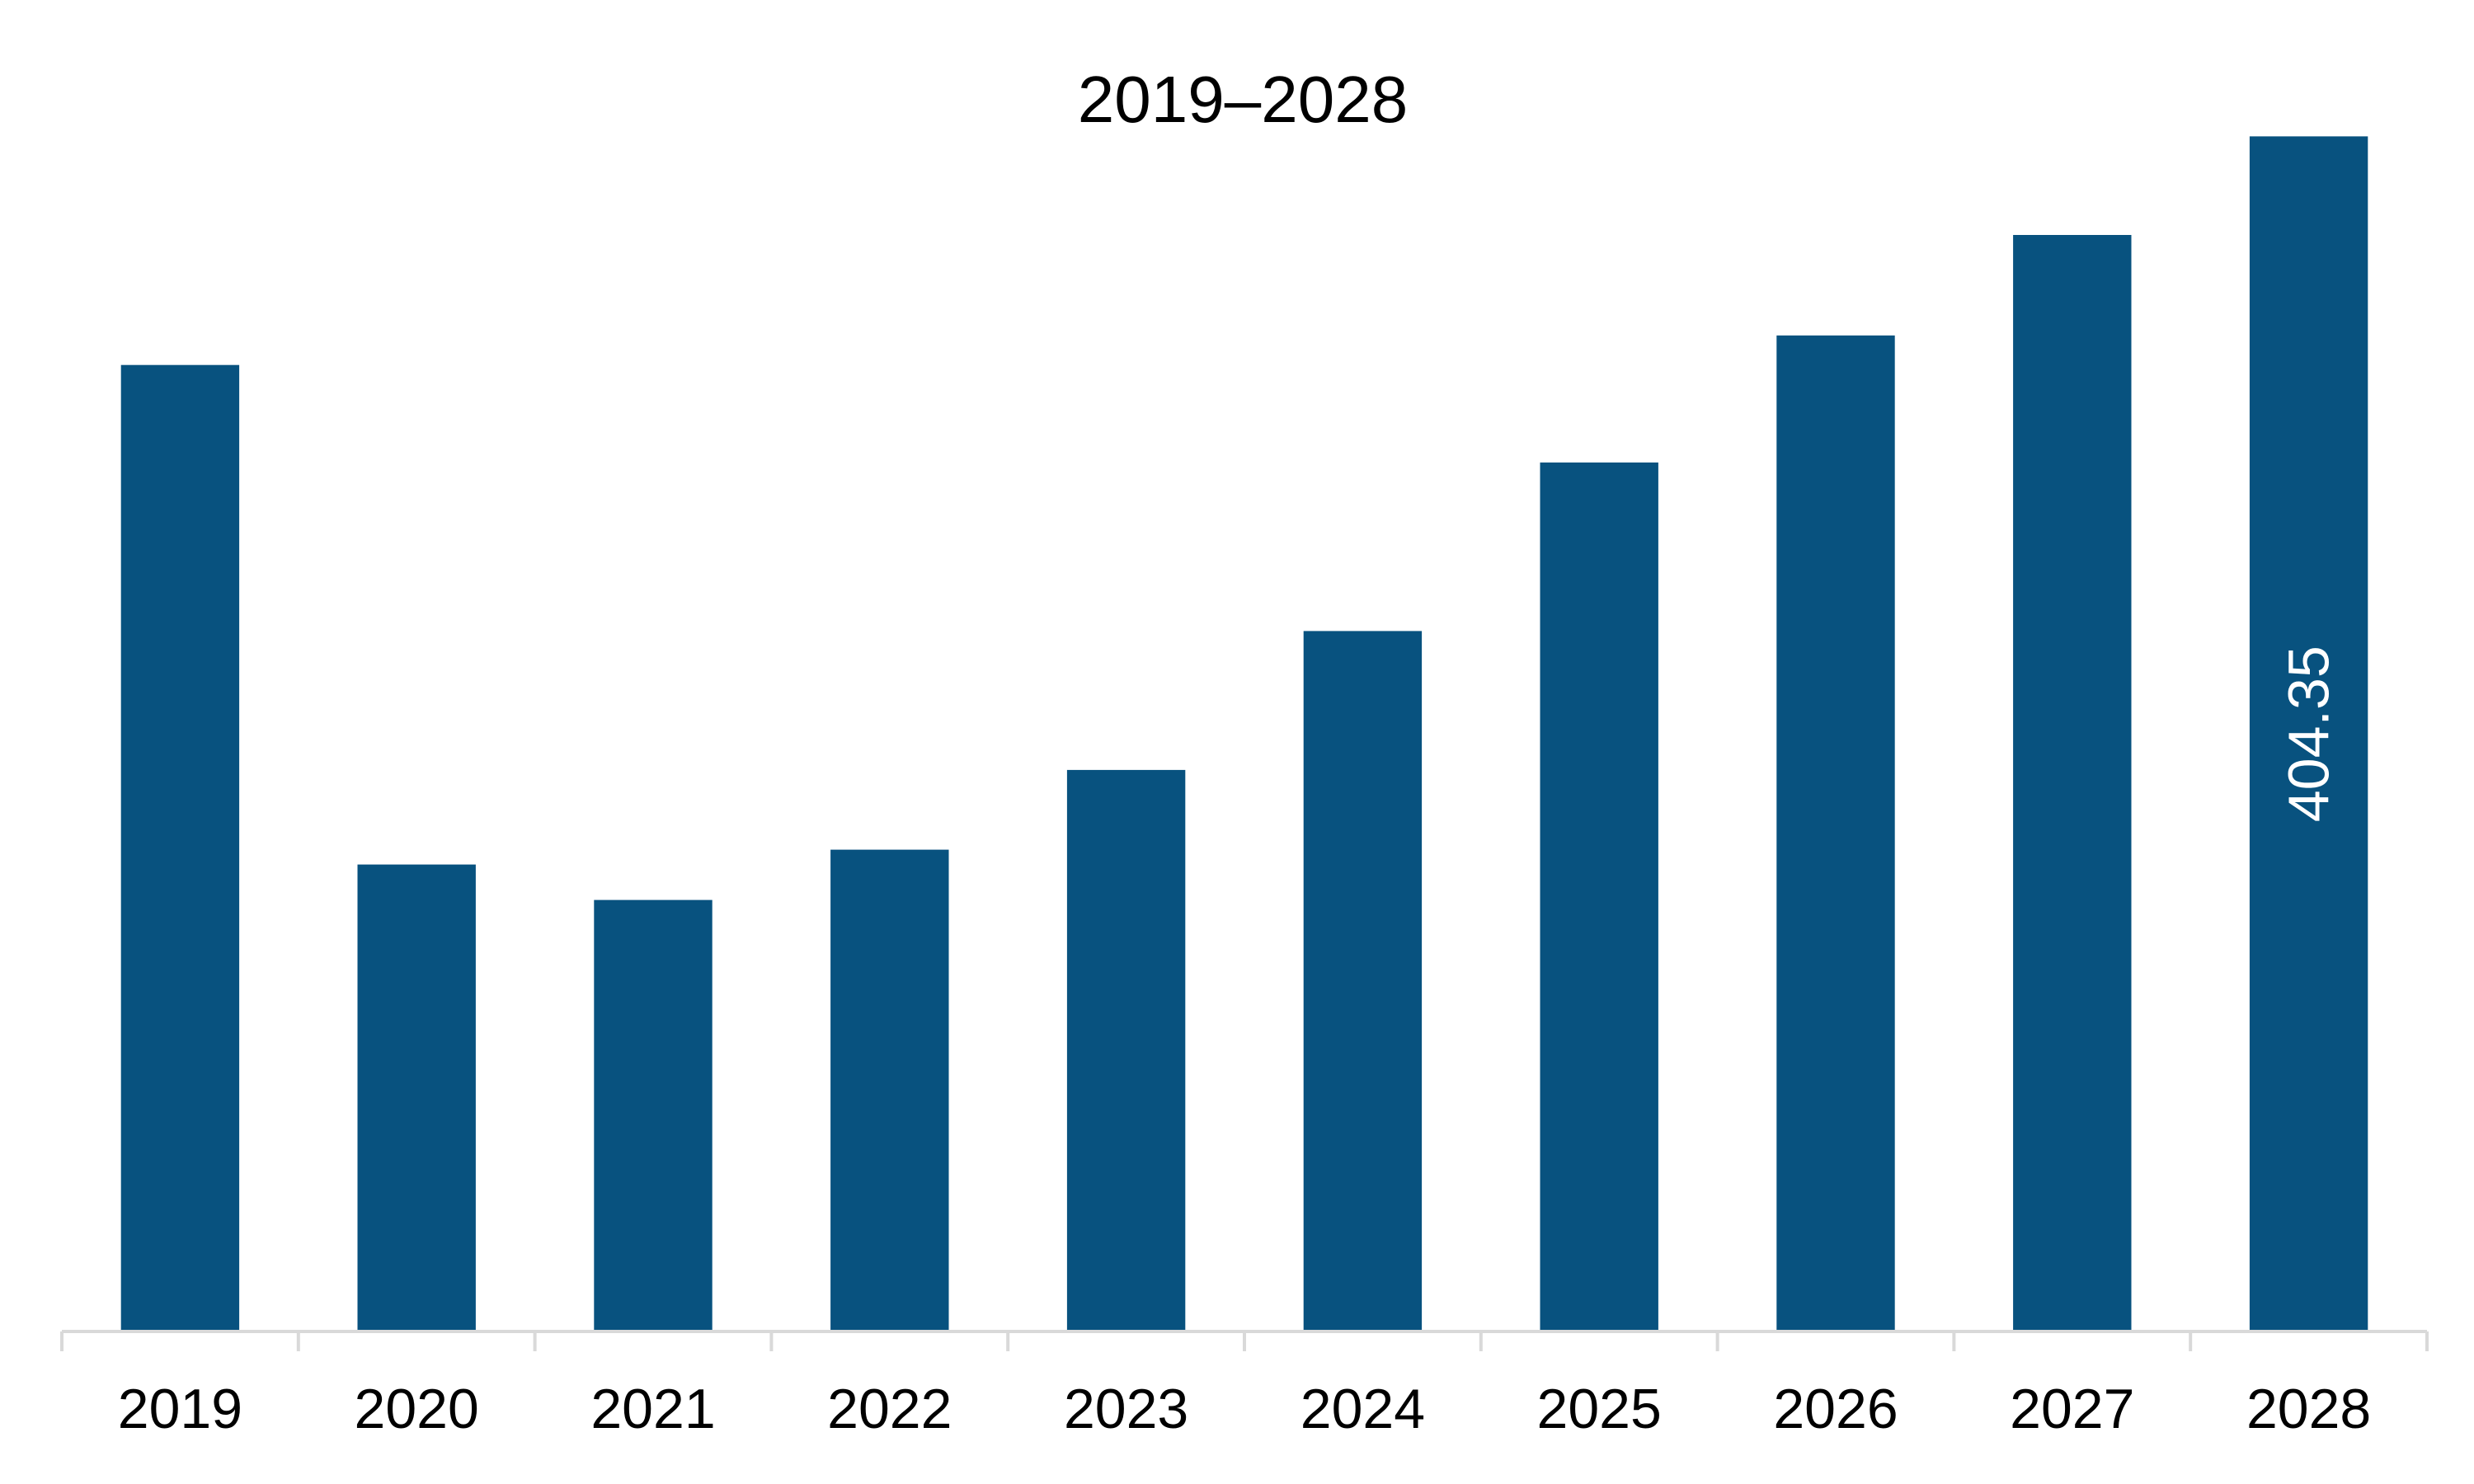 Image resolution: width=2474 pixels, height=1484 pixels. I want to click on bar-2019, so click(180, 848).